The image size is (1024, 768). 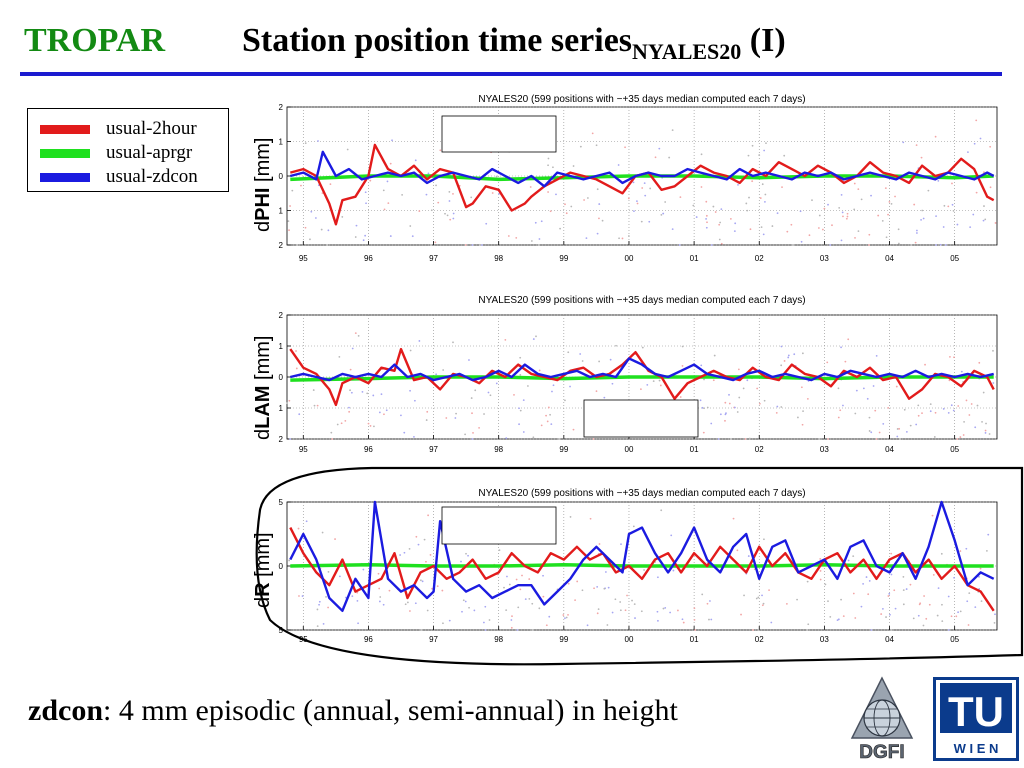 I want to click on legend-item-usual-zdcon: usual-zdcon, so click(x=119, y=177).